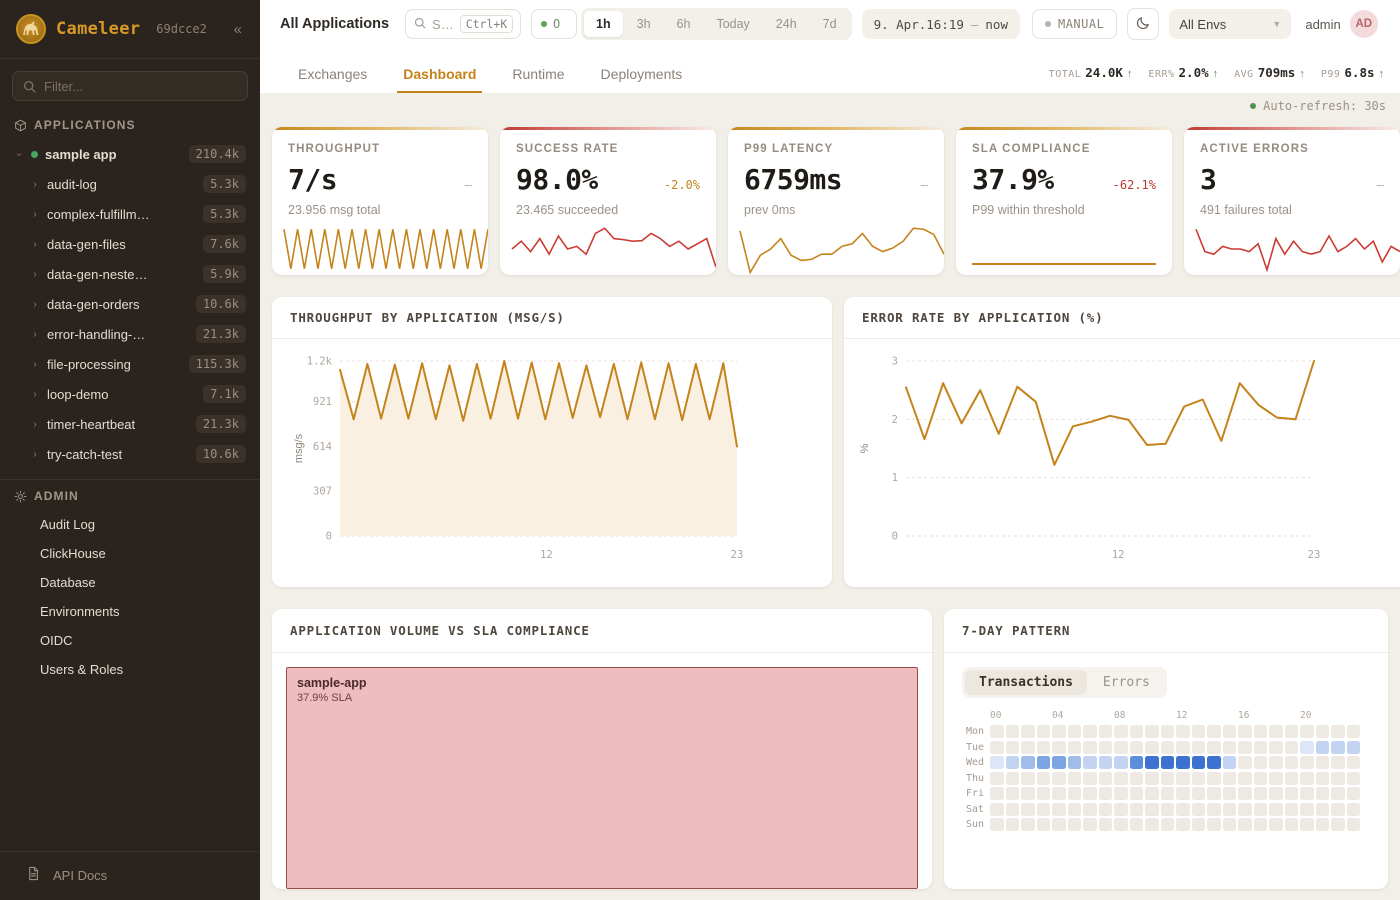 The width and height of the screenshot is (1400, 900). I want to click on collapse-sidebar-icon: «, so click(237, 29).